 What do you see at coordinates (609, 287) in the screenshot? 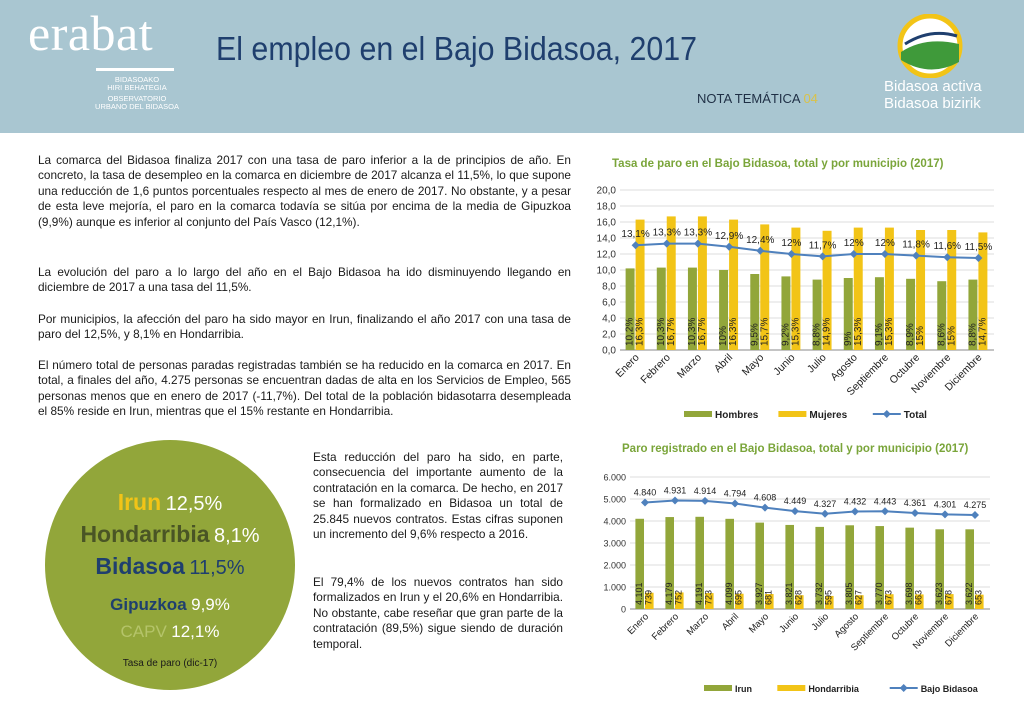
I see `y-tick-label: 8,0` at bounding box center [609, 287].